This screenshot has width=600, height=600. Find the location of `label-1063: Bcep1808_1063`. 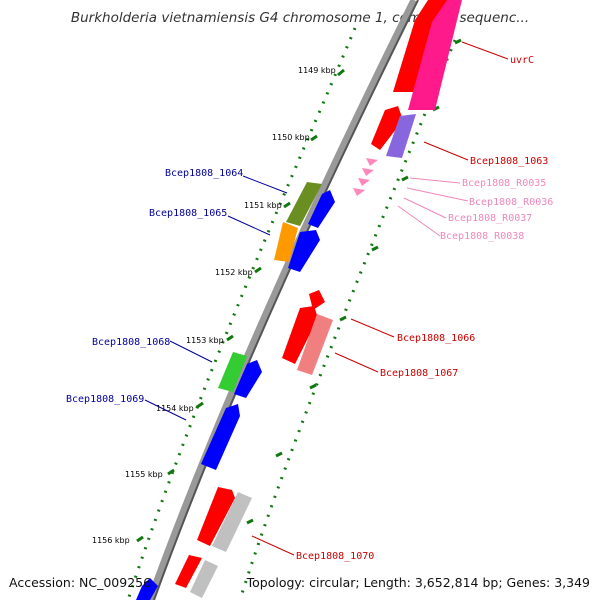

label-1063: Bcep1808_1063 is located at coordinates (509, 161).